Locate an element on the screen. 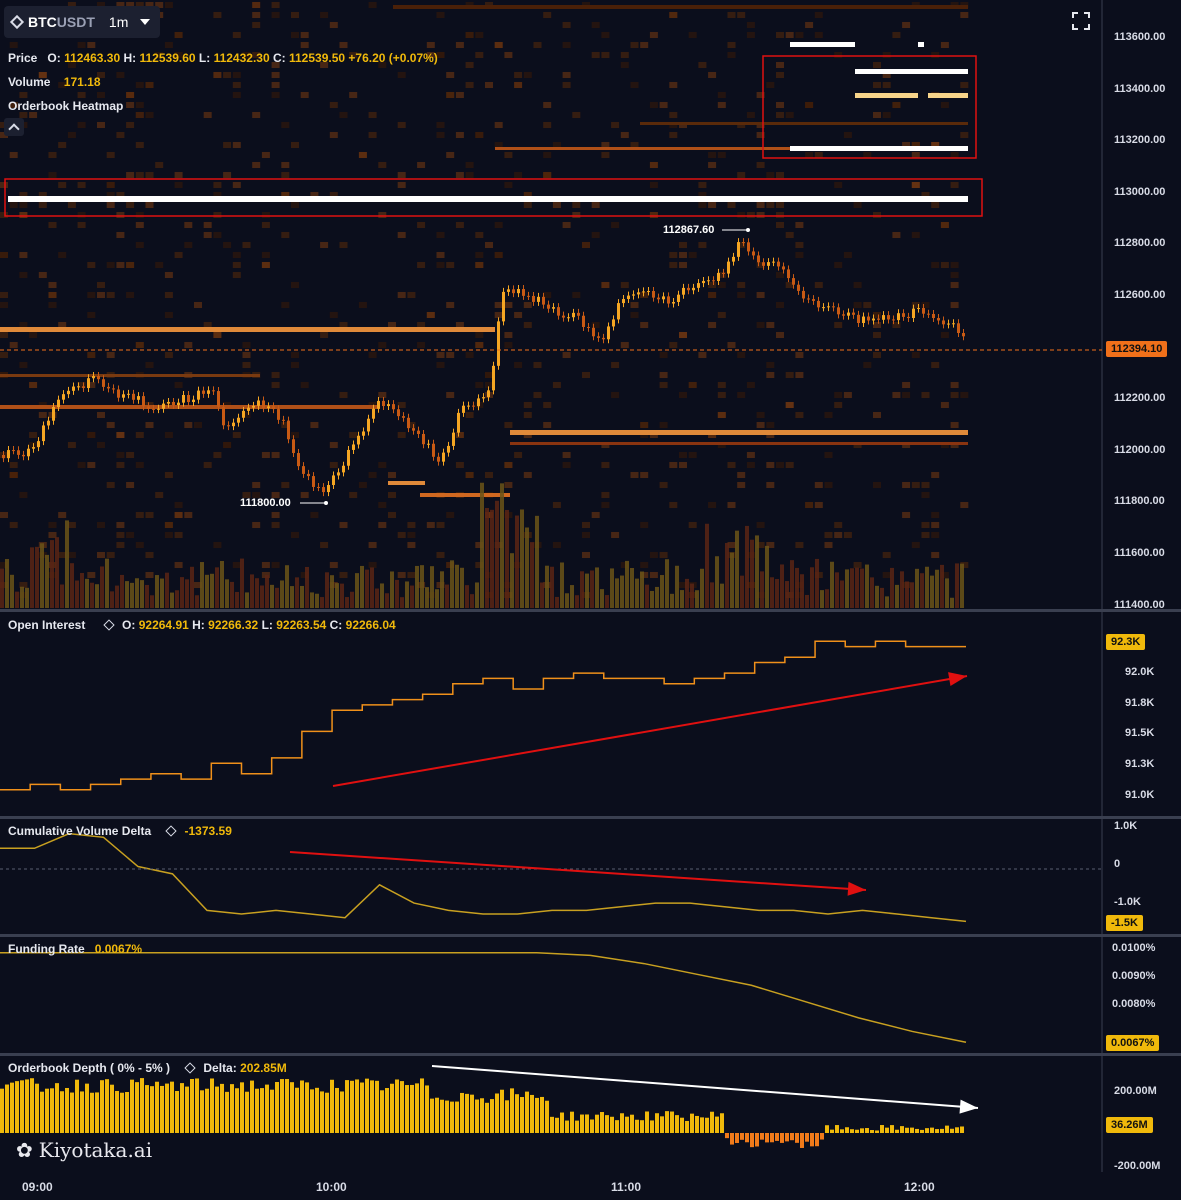 Image resolution: width=1181 pixels, height=1200 pixels. funding-line is located at coordinates (483, 997).